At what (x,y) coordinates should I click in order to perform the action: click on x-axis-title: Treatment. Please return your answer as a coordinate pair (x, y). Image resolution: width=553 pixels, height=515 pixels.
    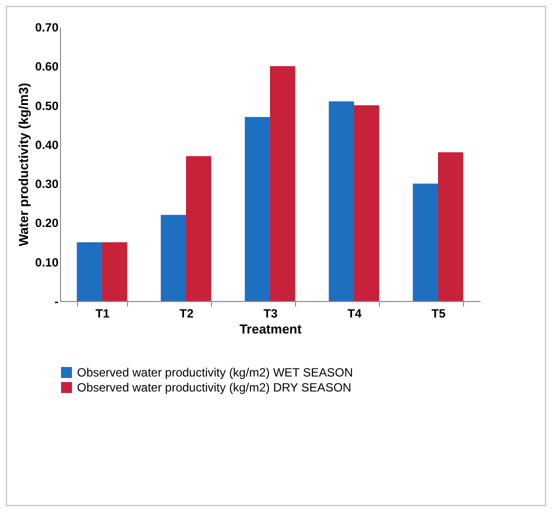
    Looking at the image, I should click on (270, 329).